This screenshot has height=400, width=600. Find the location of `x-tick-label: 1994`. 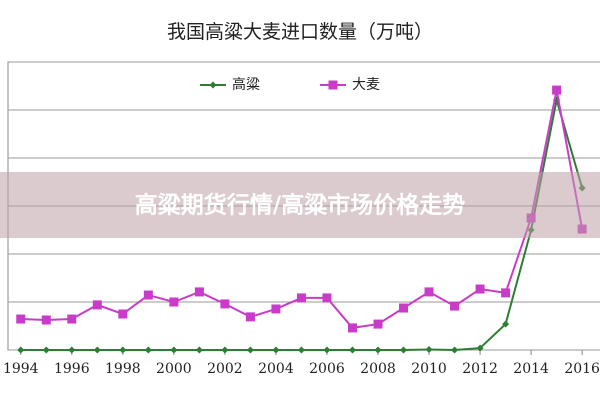

x-tick-label: 1994 is located at coordinates (21, 369).